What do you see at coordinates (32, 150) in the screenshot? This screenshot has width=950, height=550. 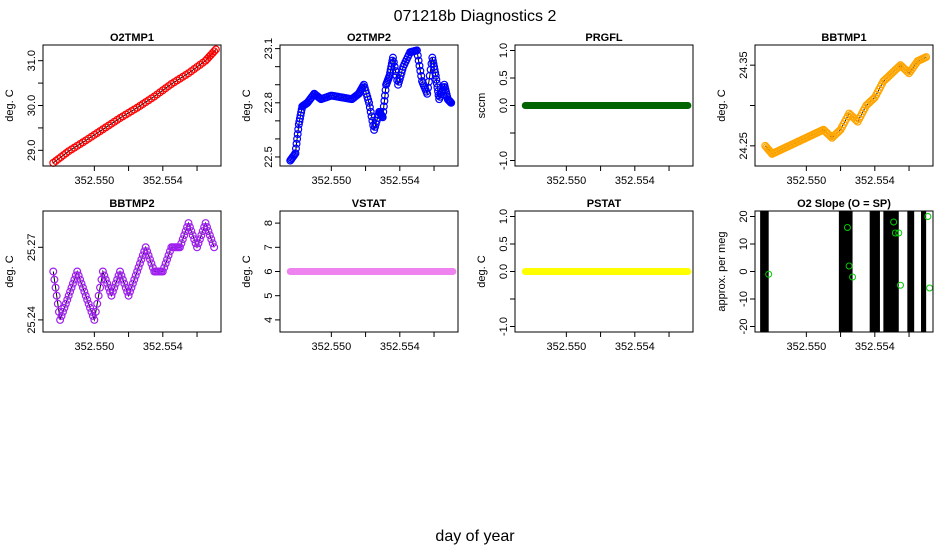 I see `y-tick-label: 29.0` at bounding box center [32, 150].